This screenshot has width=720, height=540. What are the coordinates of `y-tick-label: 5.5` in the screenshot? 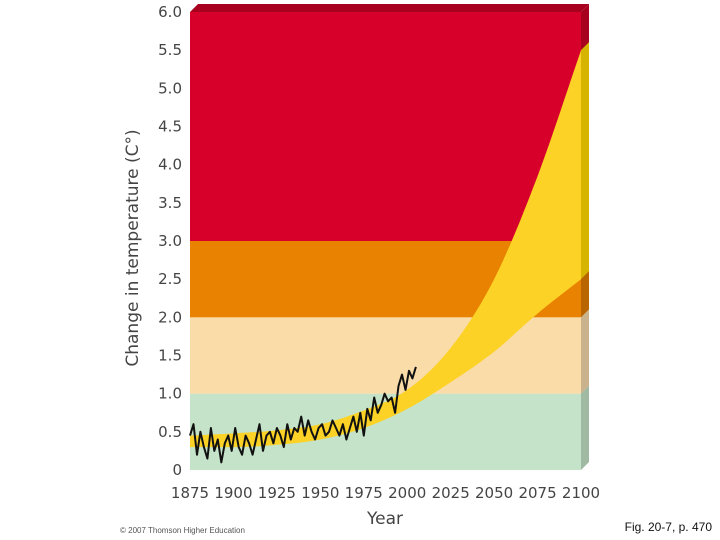 It's located at (170, 50).